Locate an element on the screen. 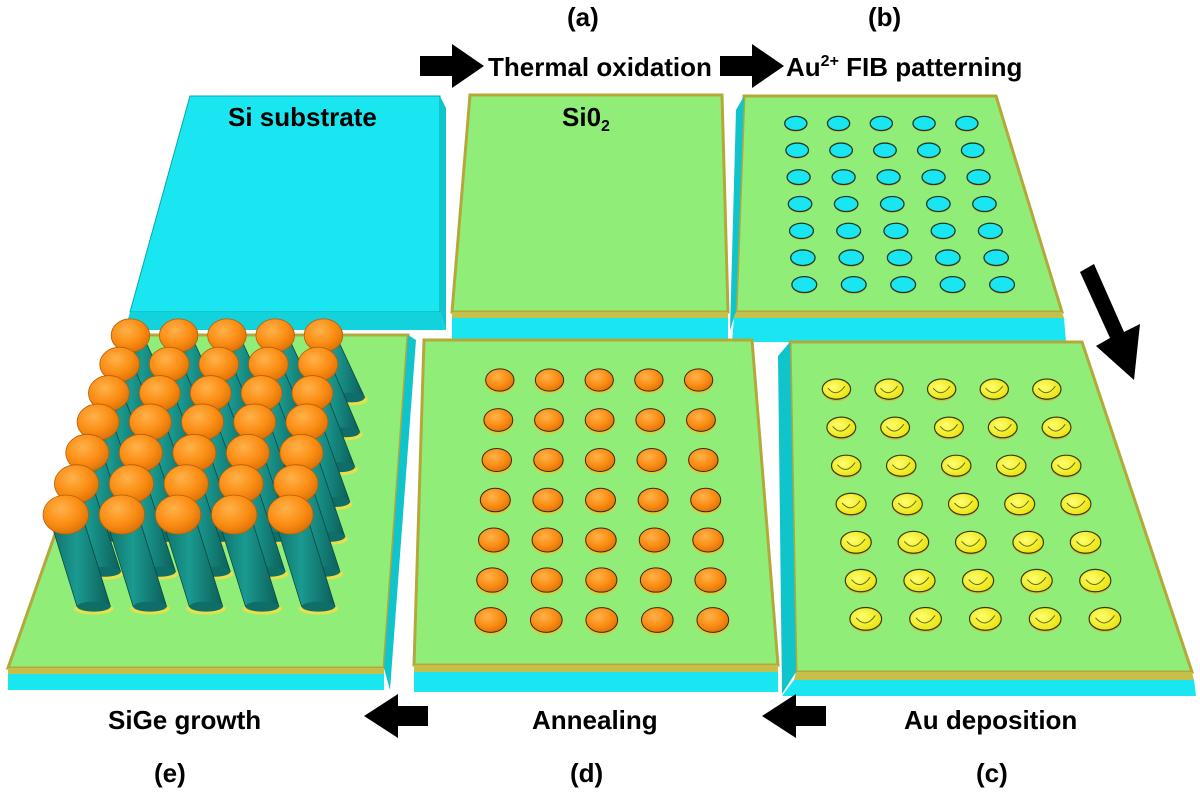 The image size is (1200, 792). au-deposition-side is located at coordinates (787, 518).